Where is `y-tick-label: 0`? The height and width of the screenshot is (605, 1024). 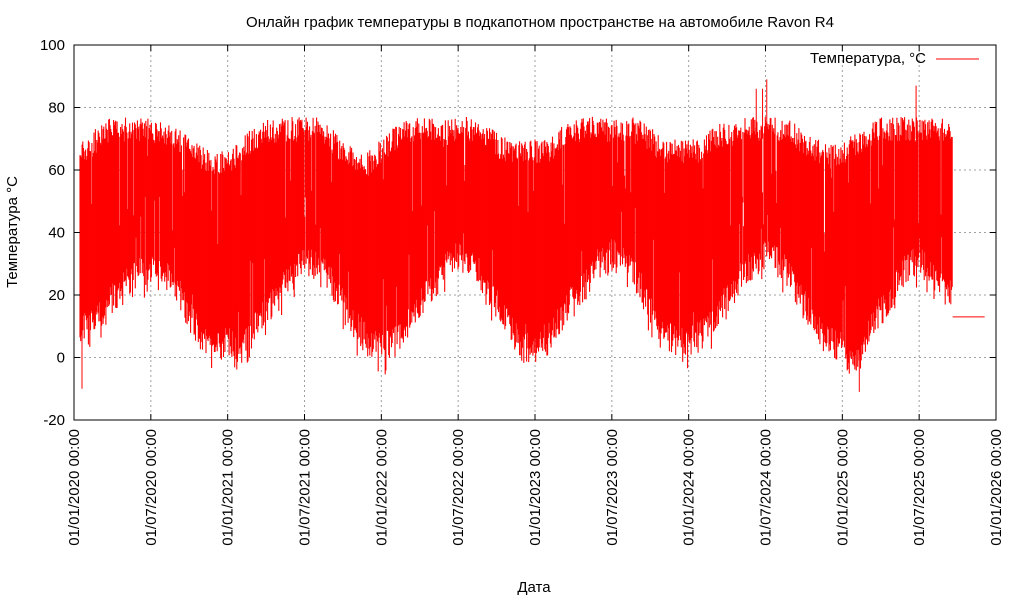
y-tick-label: 0 is located at coordinates (61, 358).